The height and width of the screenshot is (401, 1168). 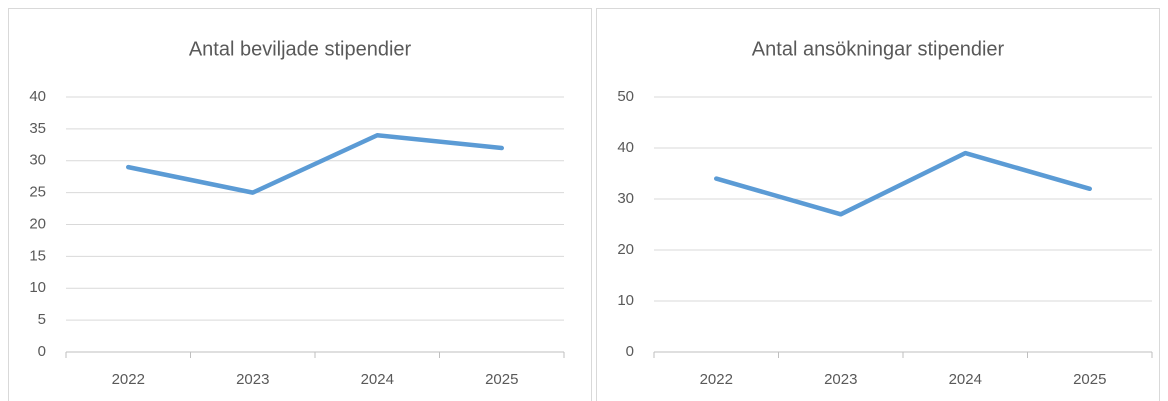 What do you see at coordinates (37, 128) in the screenshot?
I see `y-tick-label: 35` at bounding box center [37, 128].